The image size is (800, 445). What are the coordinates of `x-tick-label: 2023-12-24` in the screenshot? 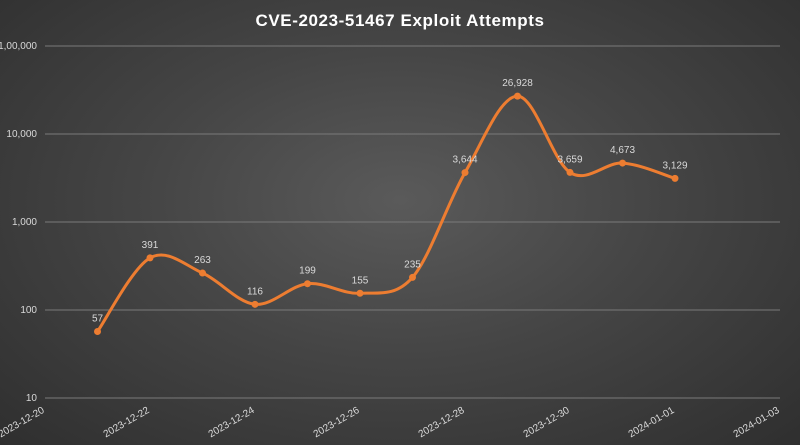 It's located at (232, 422).